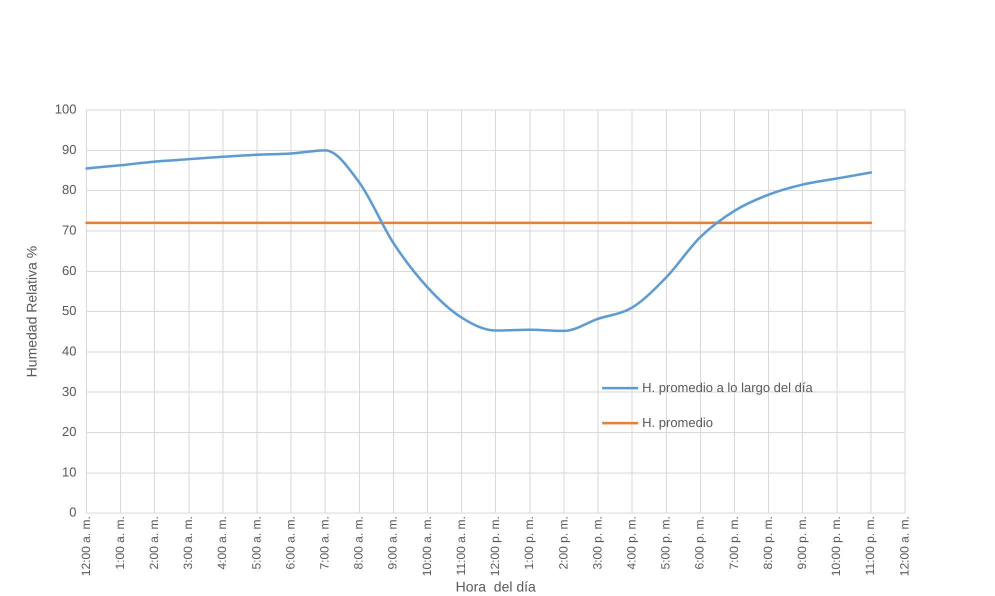  I want to click on y-tick-label: 60, so click(69, 270).